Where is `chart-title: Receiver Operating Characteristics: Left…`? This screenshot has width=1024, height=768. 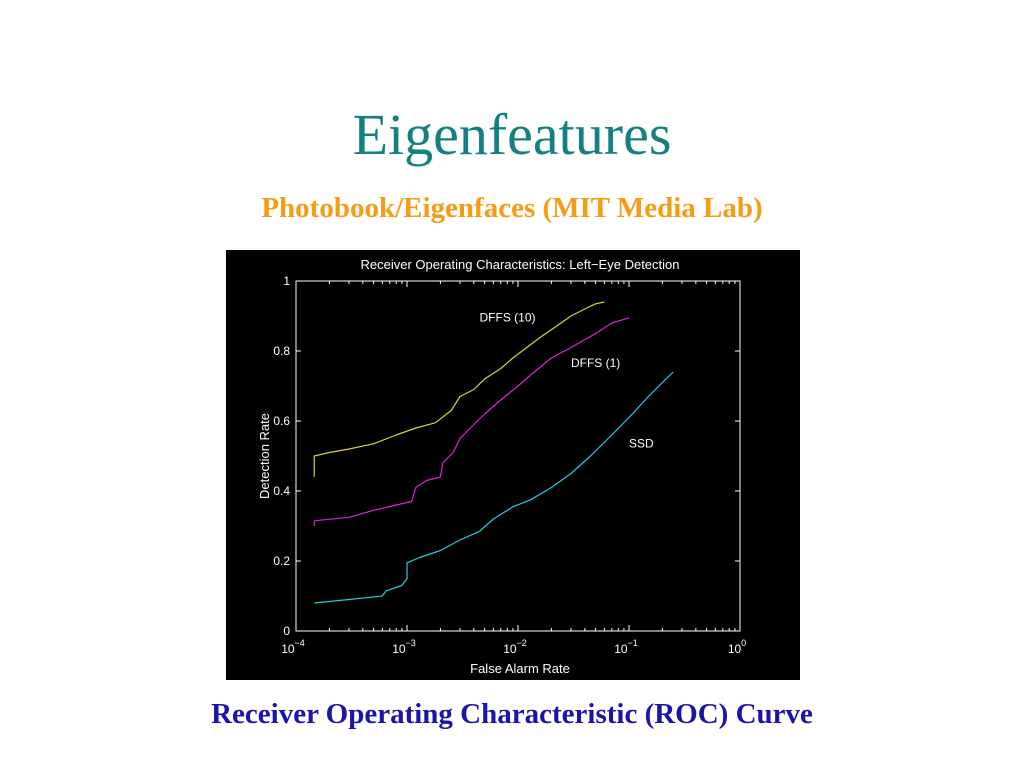 chart-title: Receiver Operating Characteristics: Left… is located at coordinates (519, 264).